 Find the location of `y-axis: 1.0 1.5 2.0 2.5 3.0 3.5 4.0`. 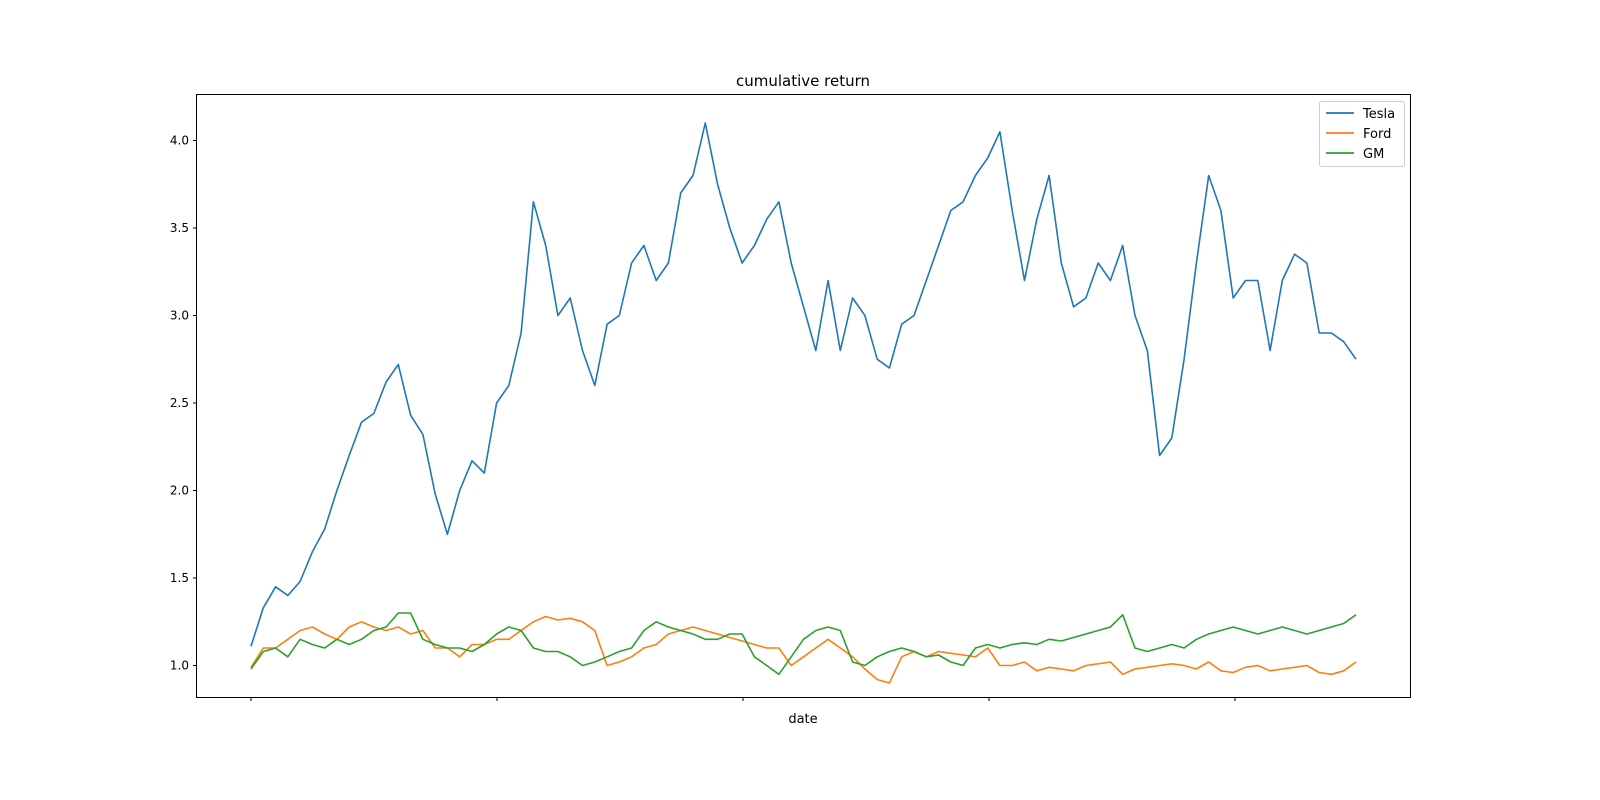

y-axis: 1.0 1.5 2.0 2.5 3.0 3.5 4.0 is located at coordinates (183, 403).